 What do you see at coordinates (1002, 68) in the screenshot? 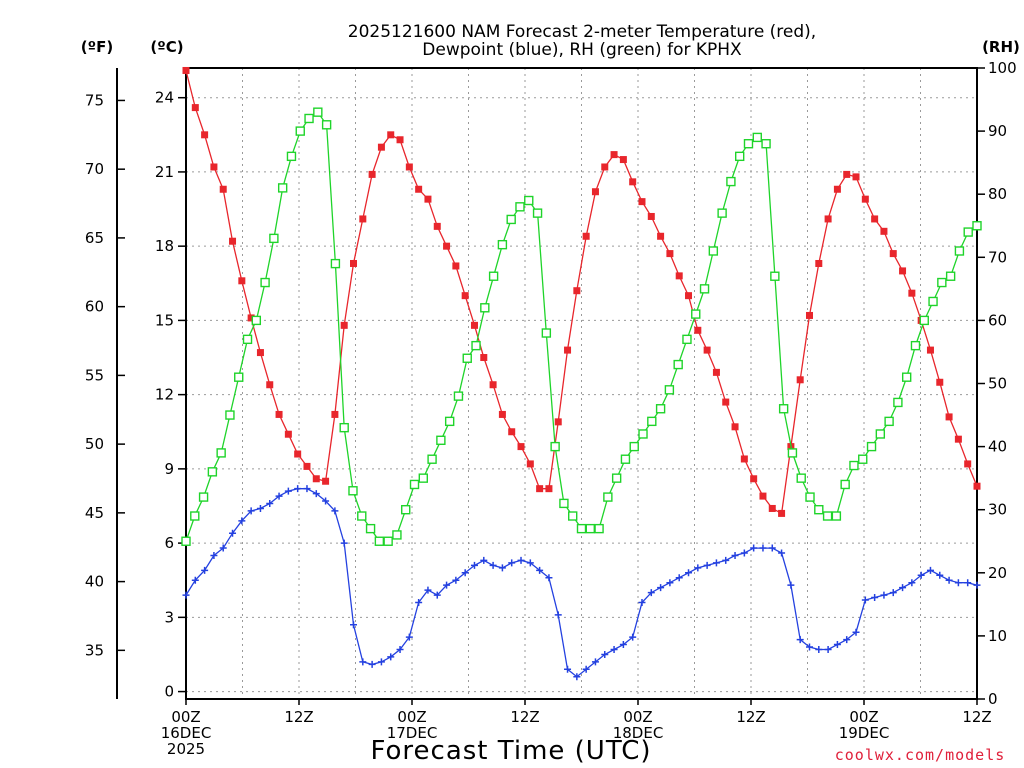
I see `rh-tick-label: 100` at bounding box center [1002, 68].